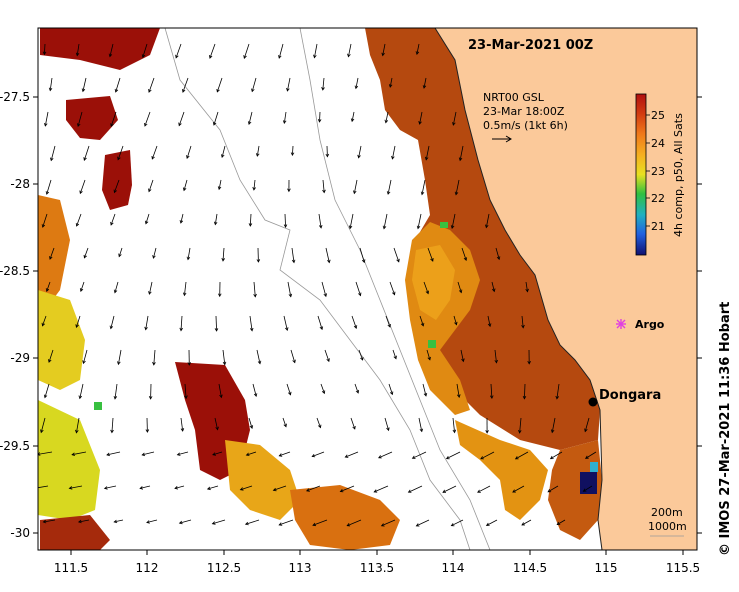 This screenshot has width=739, height=592. What do you see at coordinates (641, 174) in the screenshot?
I see `colorbar` at bounding box center [641, 174].